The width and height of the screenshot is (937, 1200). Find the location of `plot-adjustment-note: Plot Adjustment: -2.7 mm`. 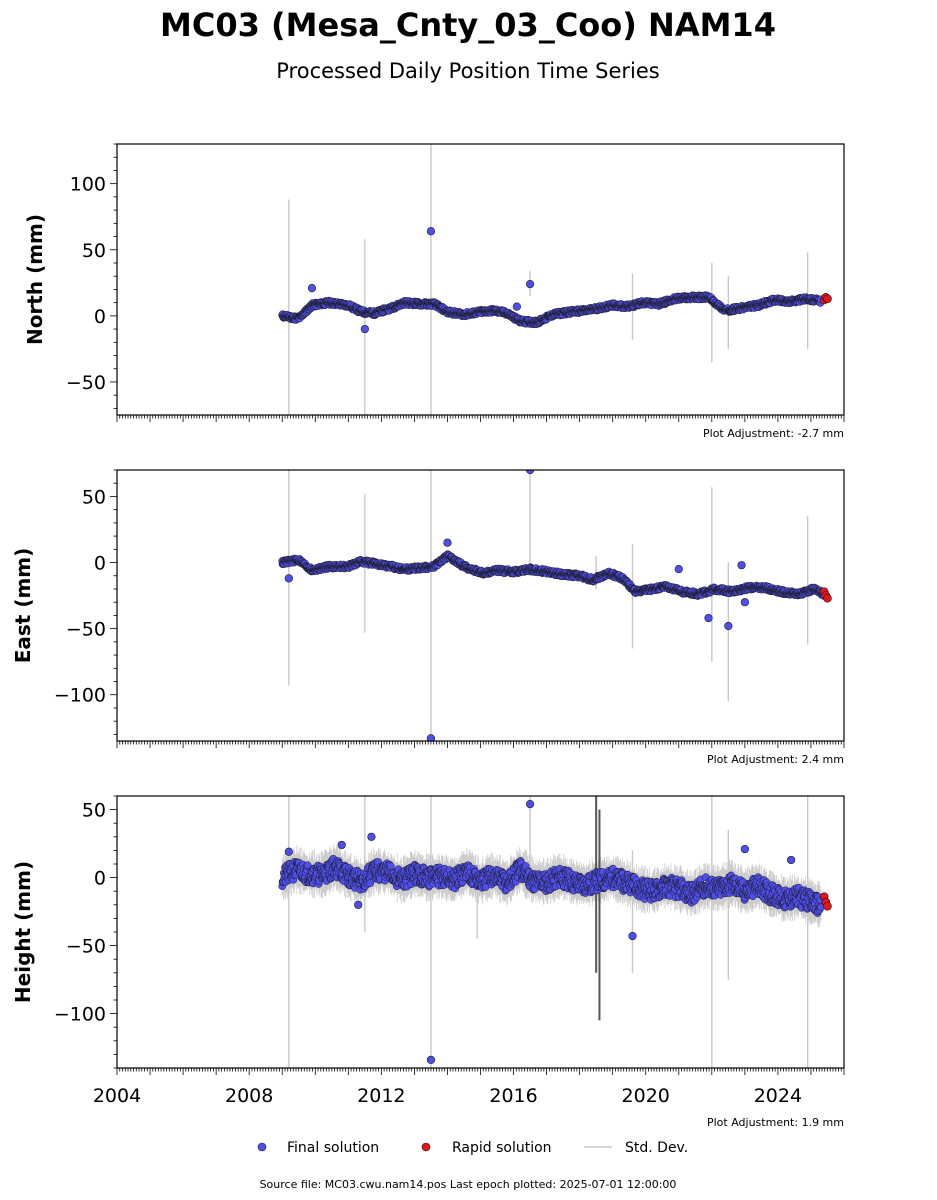

plot-adjustment-note: Plot Adjustment: -2.7 mm is located at coordinates (773, 433).